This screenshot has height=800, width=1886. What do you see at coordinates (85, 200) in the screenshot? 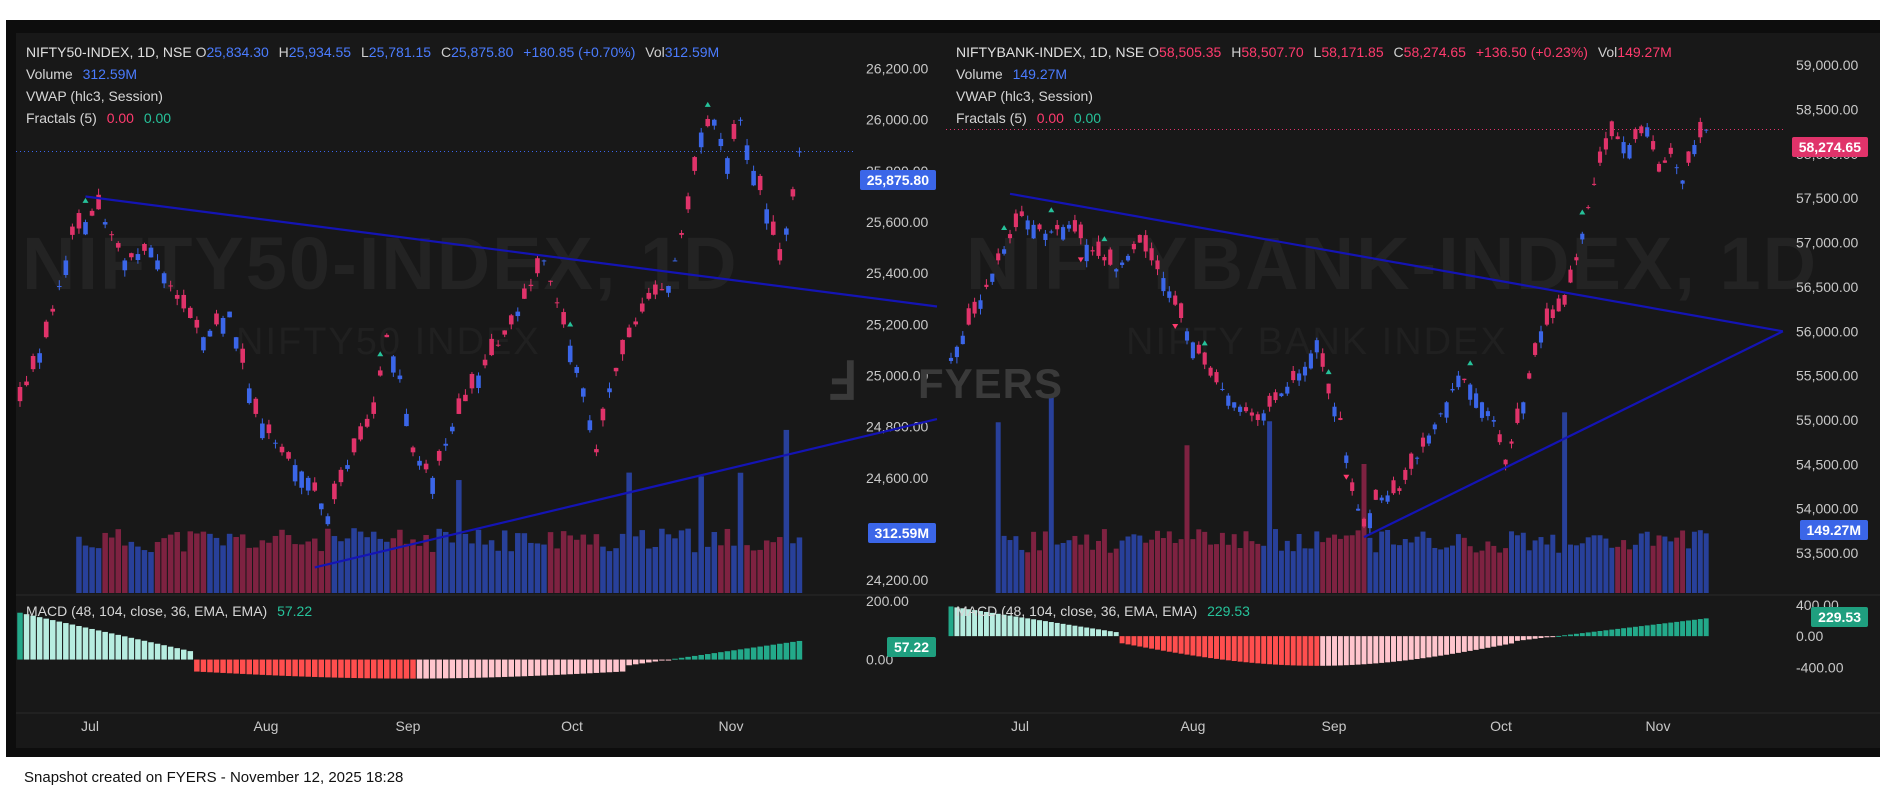
I see `fractal-up-marker` at bounding box center [85, 200].